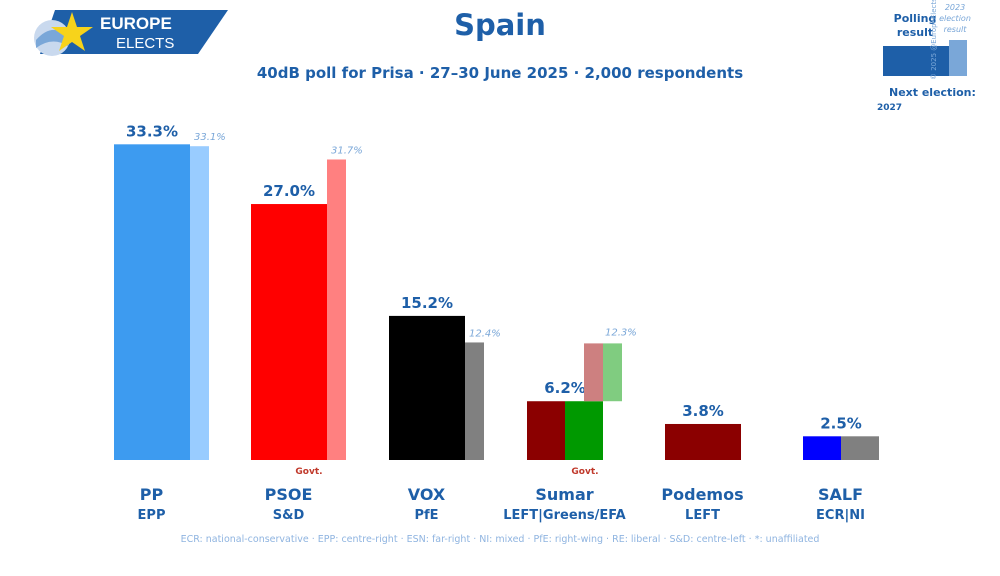  I want to click on poll-value-label-podemos: 3.8%, so click(703, 411).